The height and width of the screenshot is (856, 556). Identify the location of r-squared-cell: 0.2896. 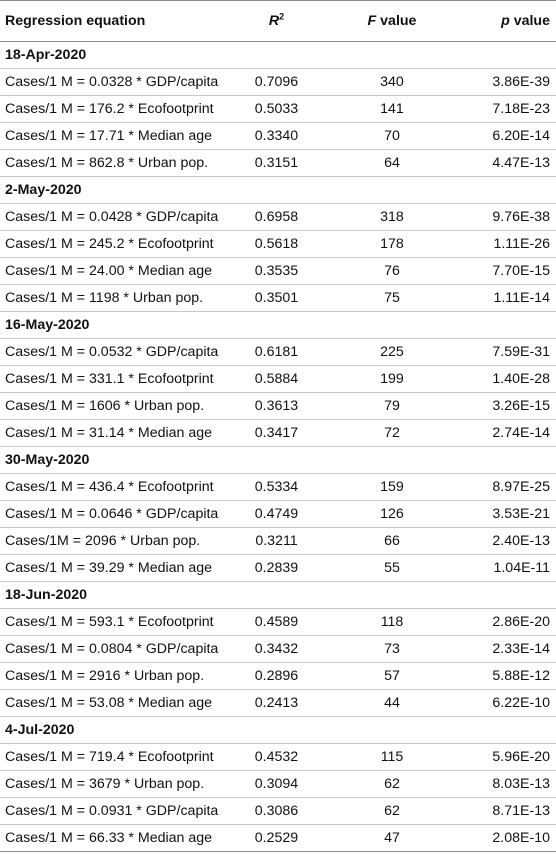
(276, 676).